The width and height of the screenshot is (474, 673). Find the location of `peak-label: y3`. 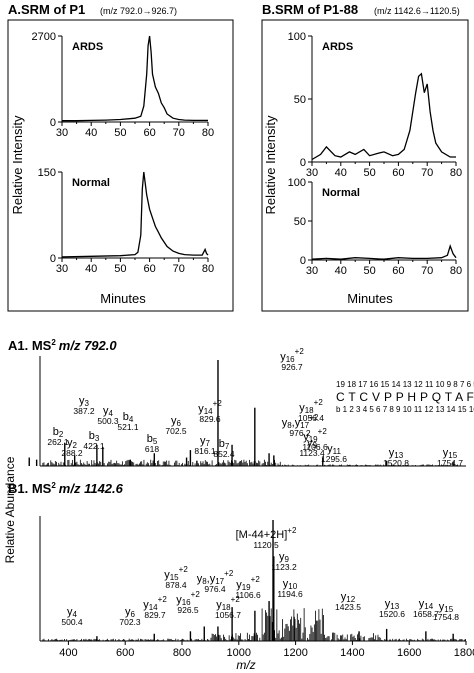

peak-label: y3 is located at coordinates (84, 401).